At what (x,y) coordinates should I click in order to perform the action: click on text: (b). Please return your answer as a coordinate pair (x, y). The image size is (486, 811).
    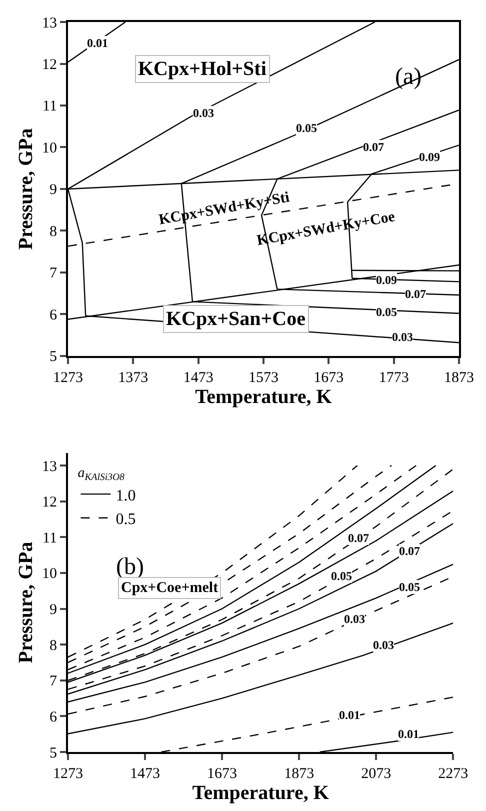
    Looking at the image, I should click on (130, 567).